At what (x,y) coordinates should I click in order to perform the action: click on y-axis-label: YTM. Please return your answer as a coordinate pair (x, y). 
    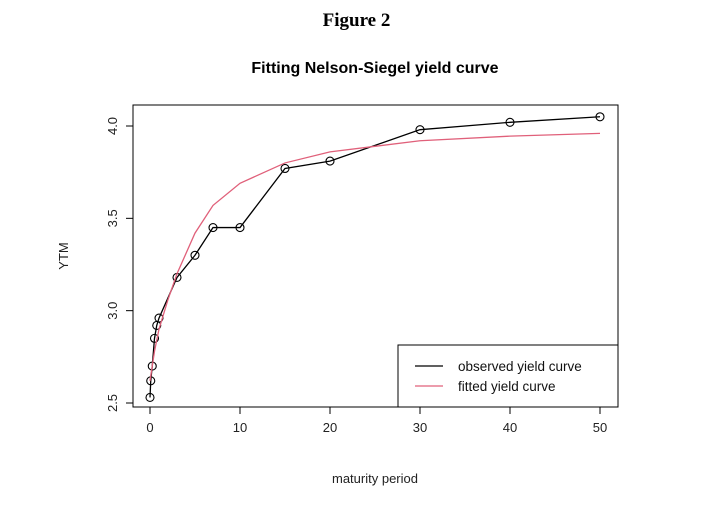
    Looking at the image, I should click on (63, 255).